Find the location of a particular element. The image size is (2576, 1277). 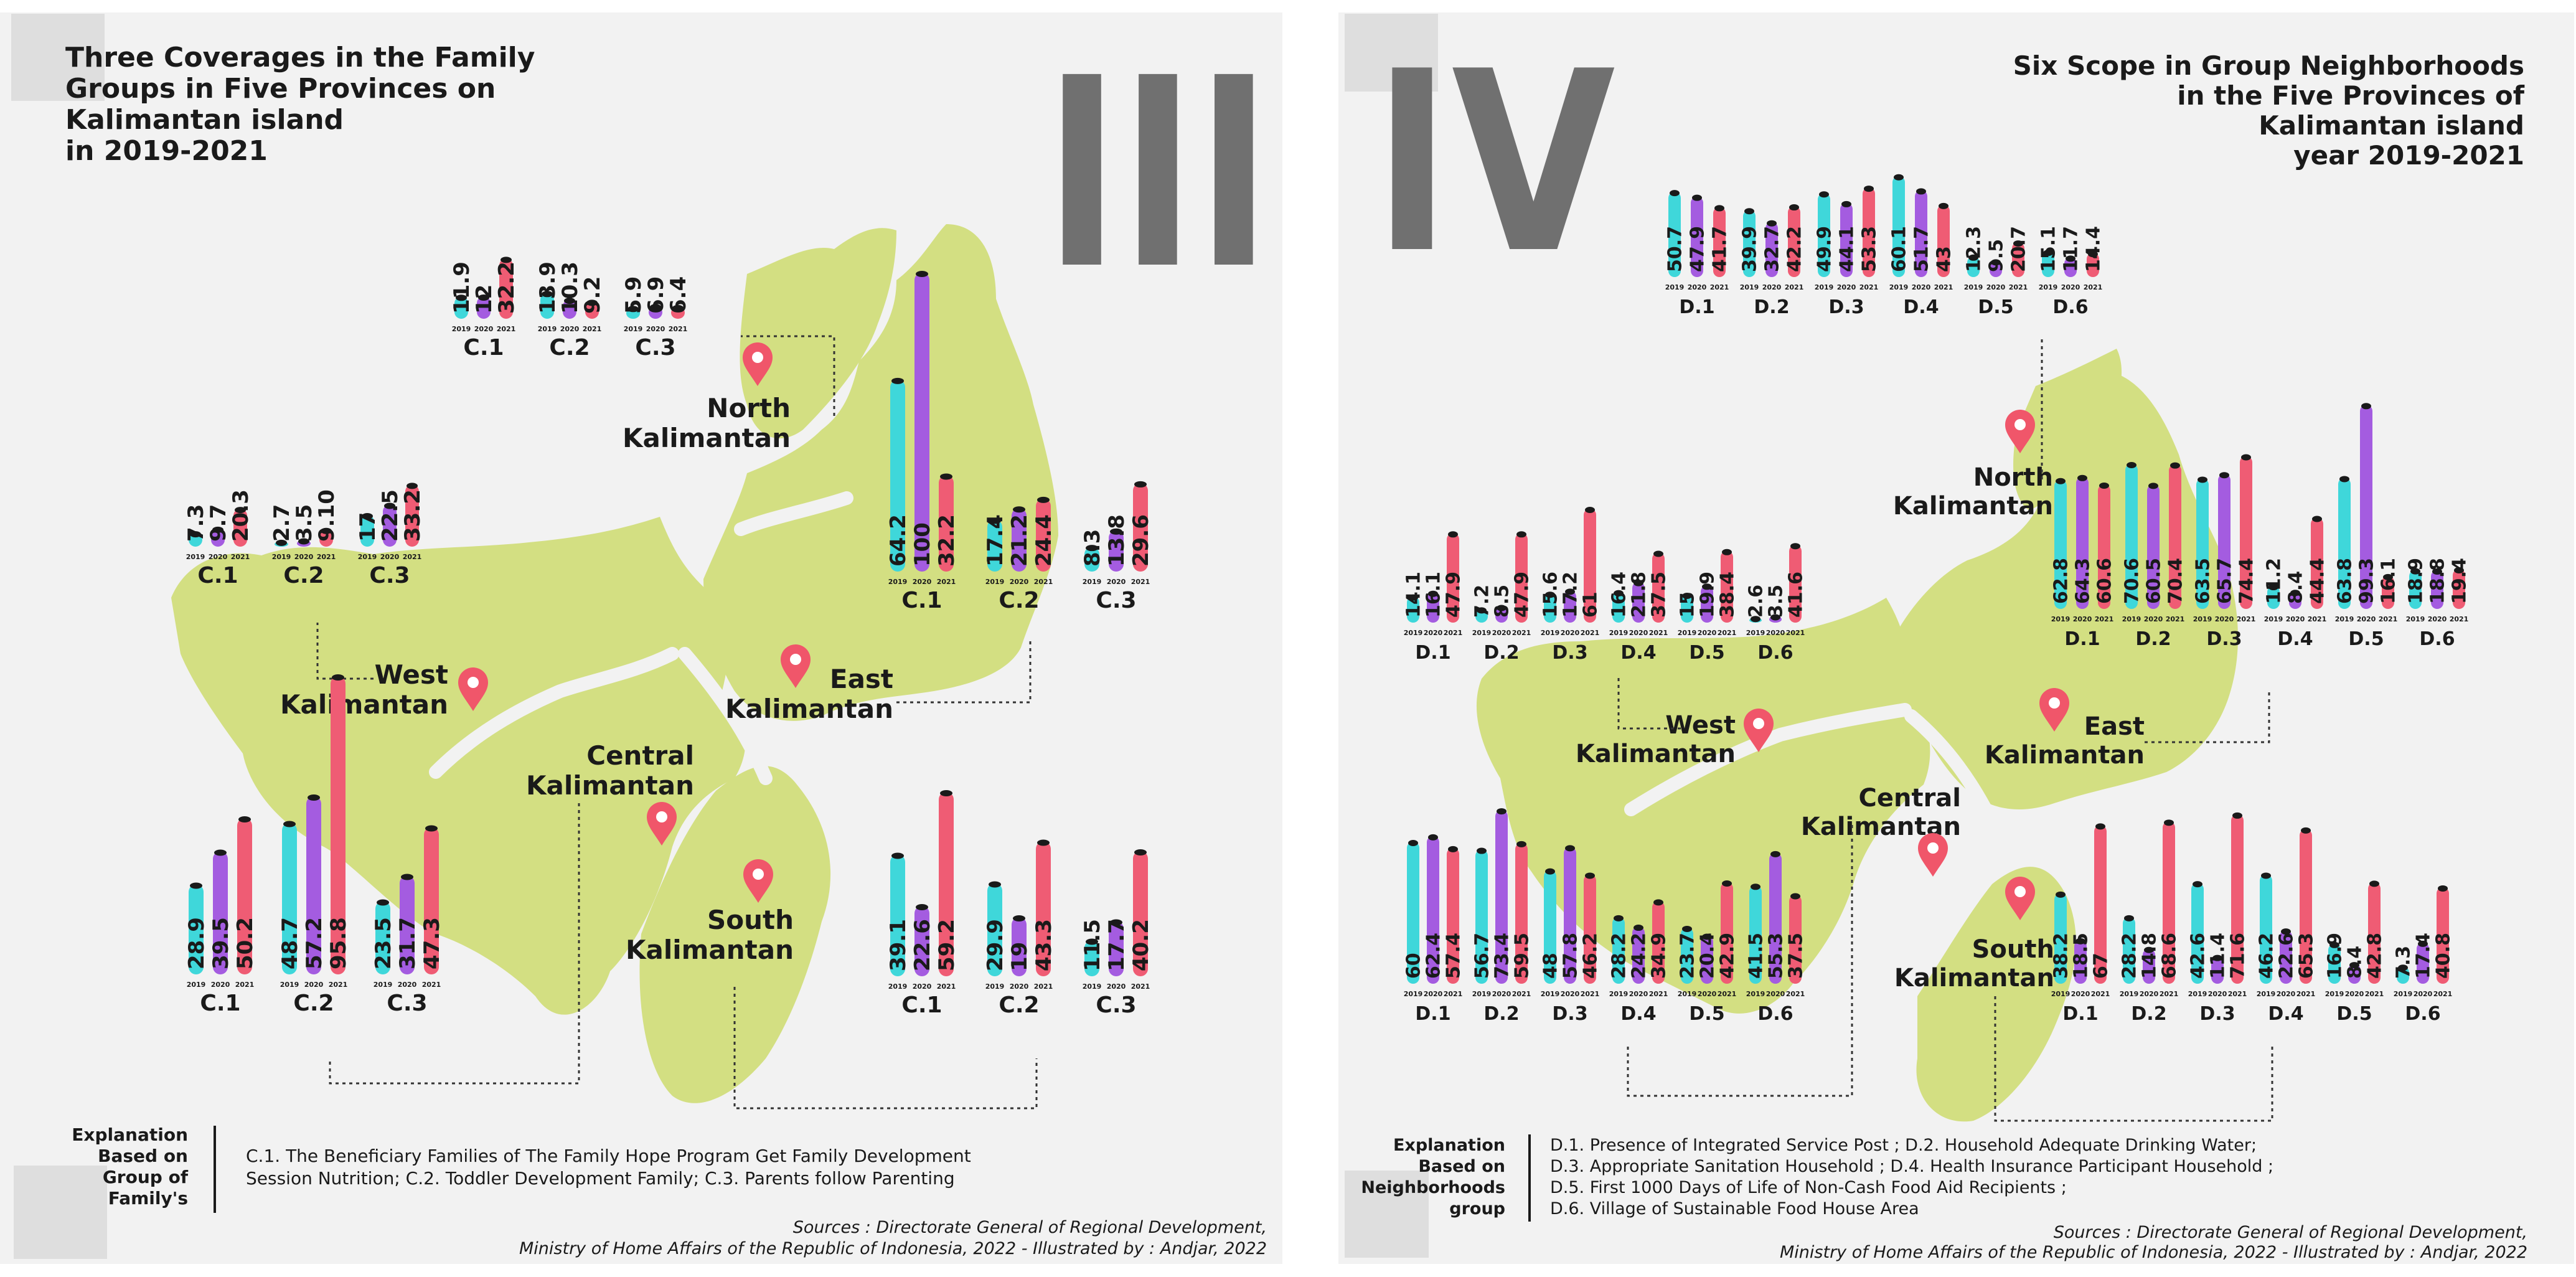

rivers-iv is located at coordinates (1811, 766).